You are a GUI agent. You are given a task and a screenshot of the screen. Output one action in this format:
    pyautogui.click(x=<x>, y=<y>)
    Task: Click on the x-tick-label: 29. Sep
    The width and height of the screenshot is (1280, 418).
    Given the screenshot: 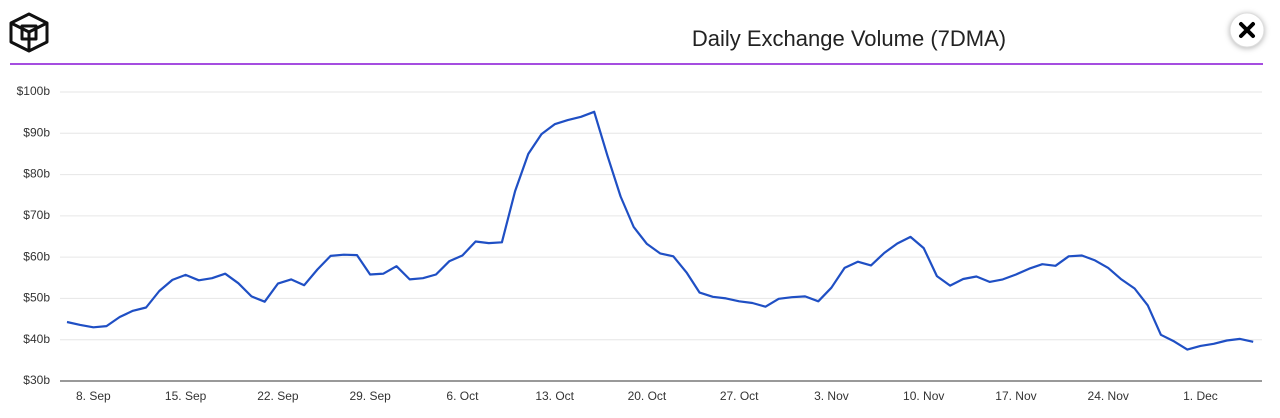 What is the action you would take?
    pyautogui.click(x=370, y=396)
    